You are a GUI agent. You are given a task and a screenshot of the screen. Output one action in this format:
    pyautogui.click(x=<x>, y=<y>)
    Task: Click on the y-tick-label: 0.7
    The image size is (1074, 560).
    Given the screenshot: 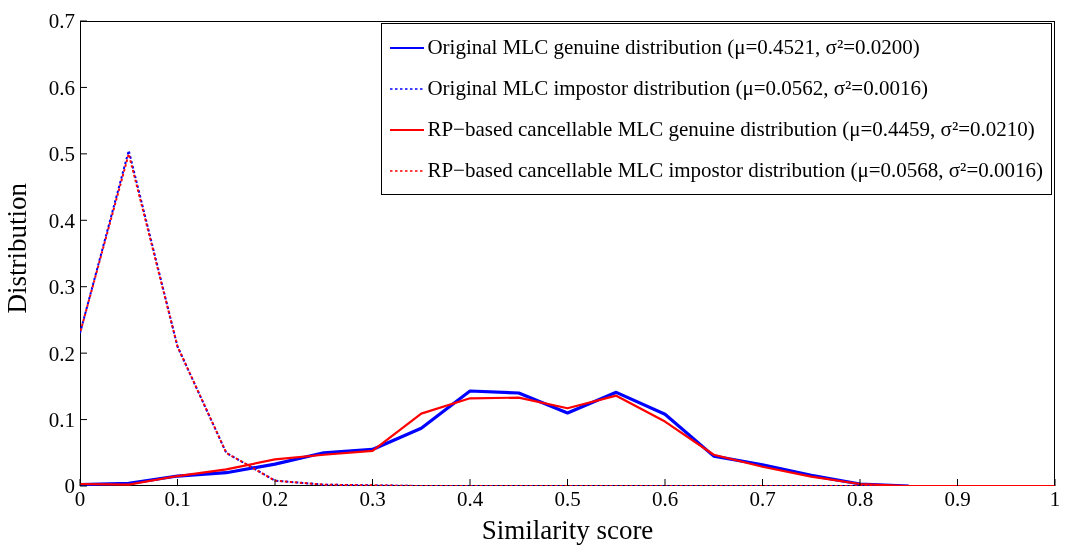 What is the action you would take?
    pyautogui.click(x=61, y=21)
    